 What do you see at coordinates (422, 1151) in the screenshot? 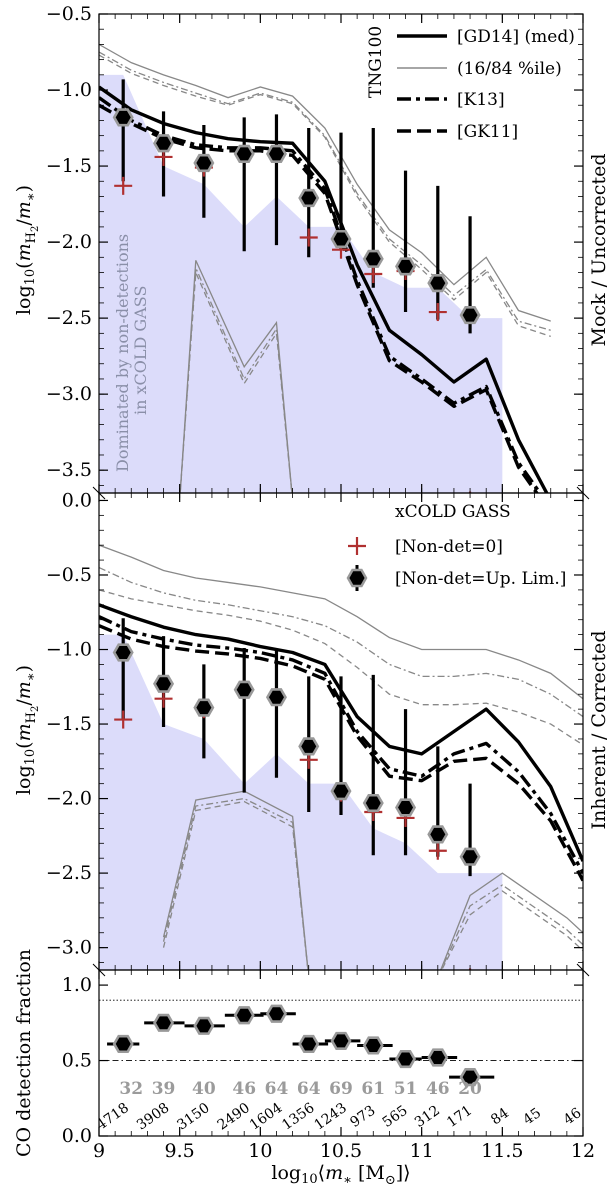
I see `xtick-label: 11` at bounding box center [422, 1151].